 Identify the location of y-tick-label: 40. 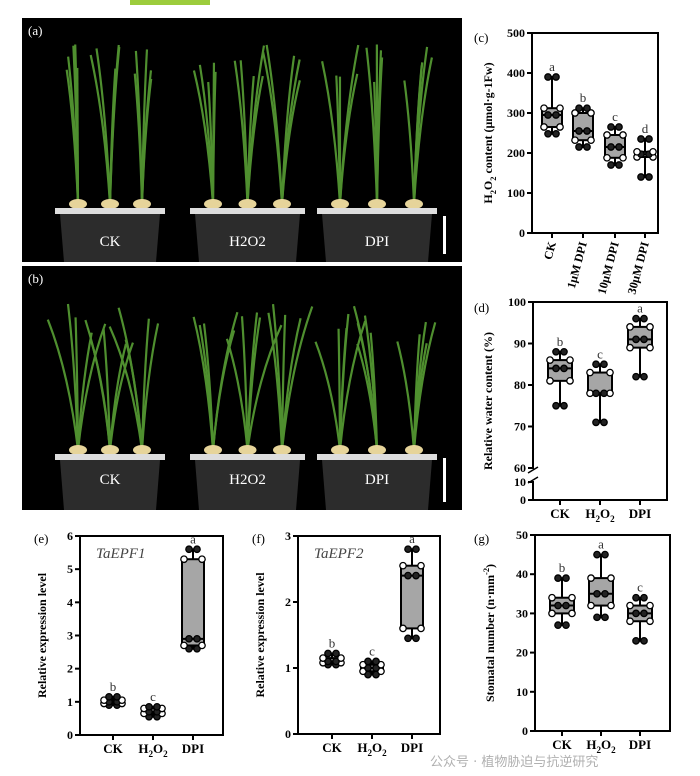
(522, 574).